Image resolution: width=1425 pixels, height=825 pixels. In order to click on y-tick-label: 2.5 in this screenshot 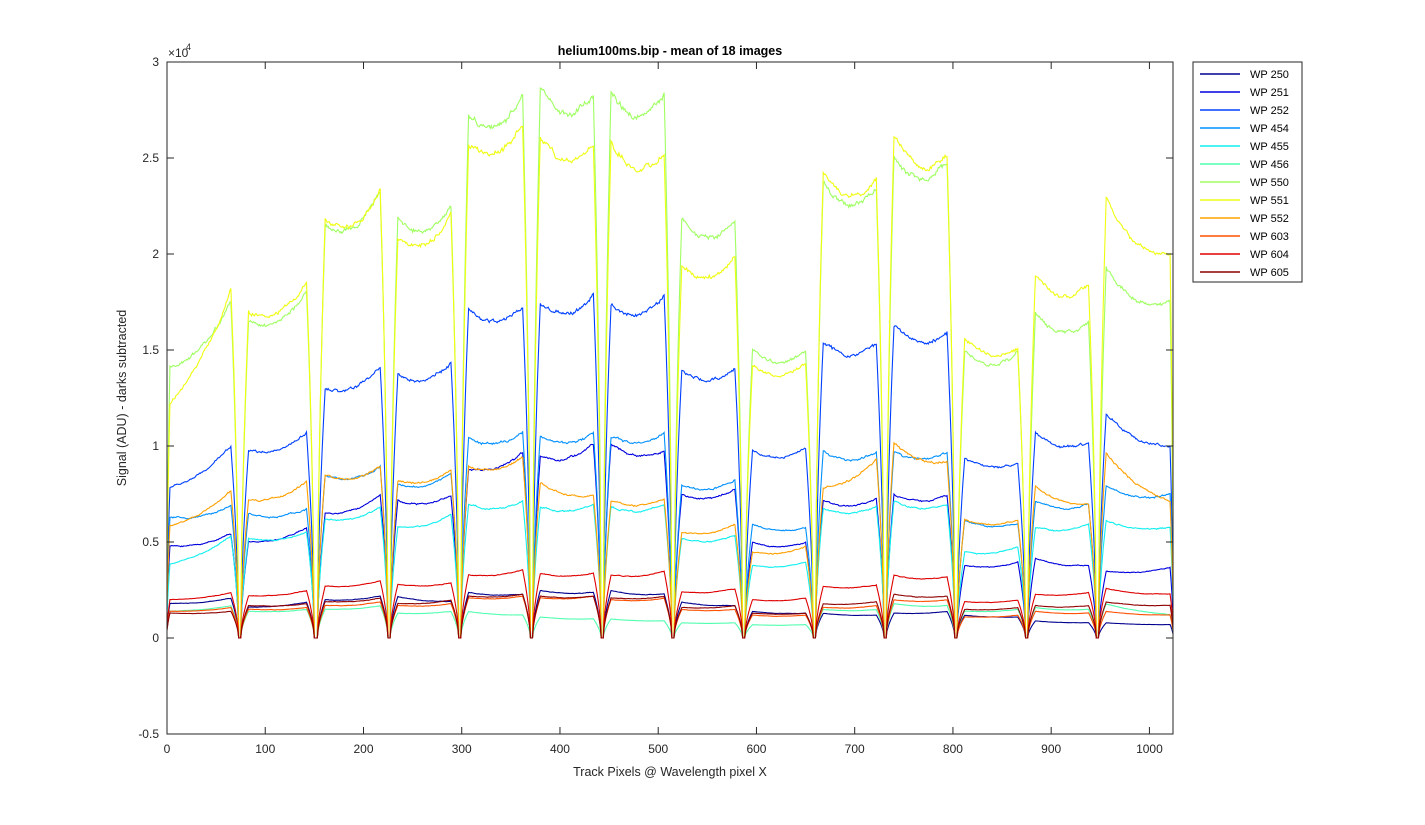, I will do `click(150, 158)`.